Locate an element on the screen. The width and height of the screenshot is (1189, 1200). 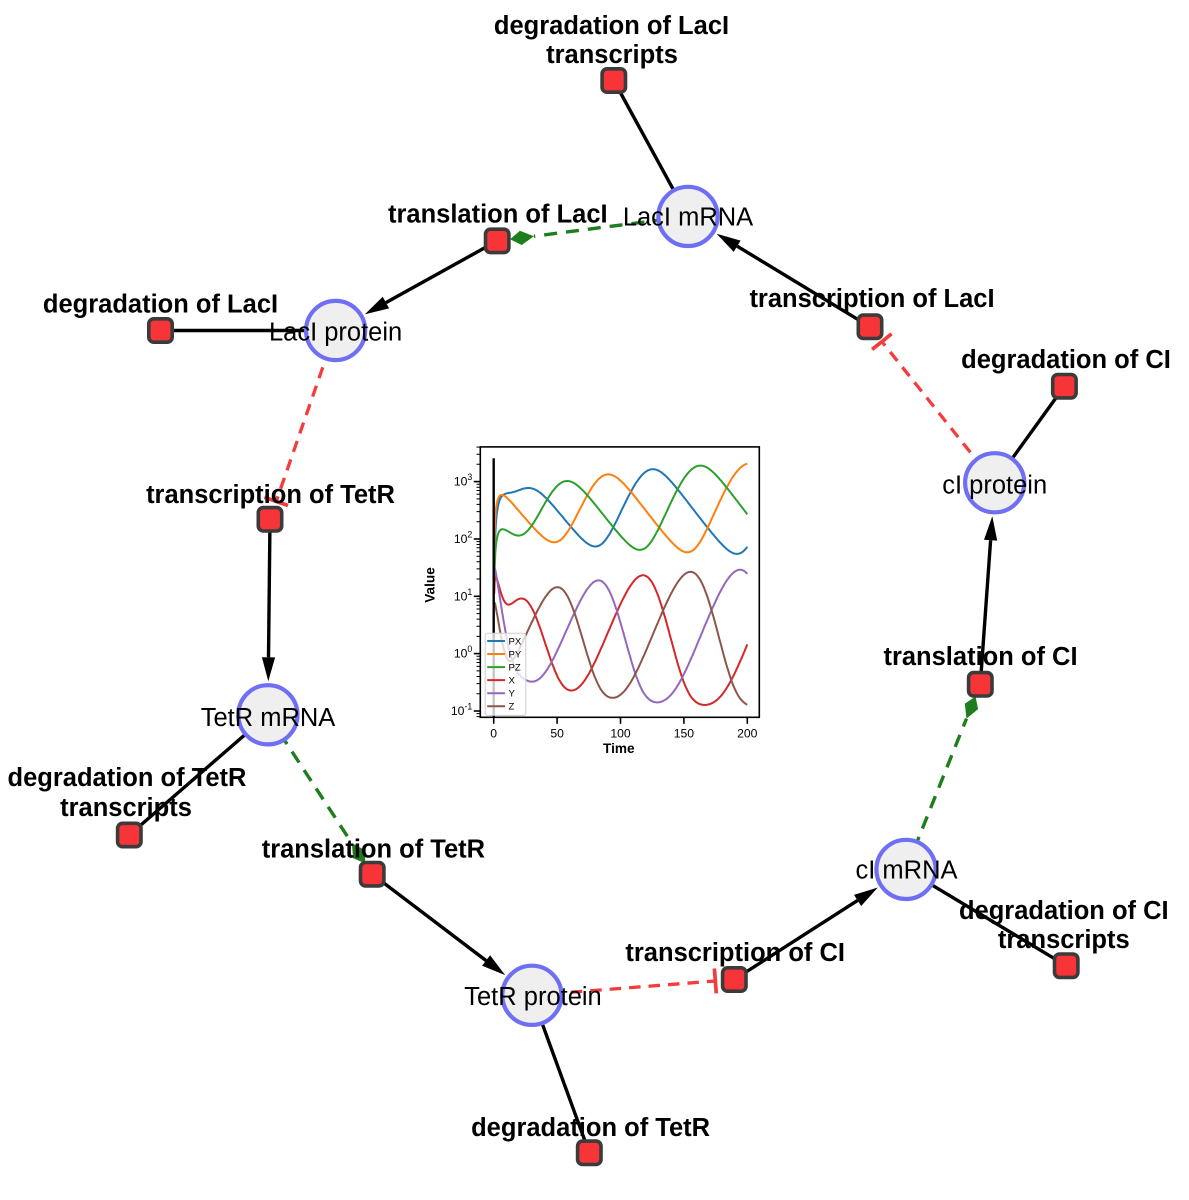
svg-text: LacI protein is located at coordinates (335, 332).